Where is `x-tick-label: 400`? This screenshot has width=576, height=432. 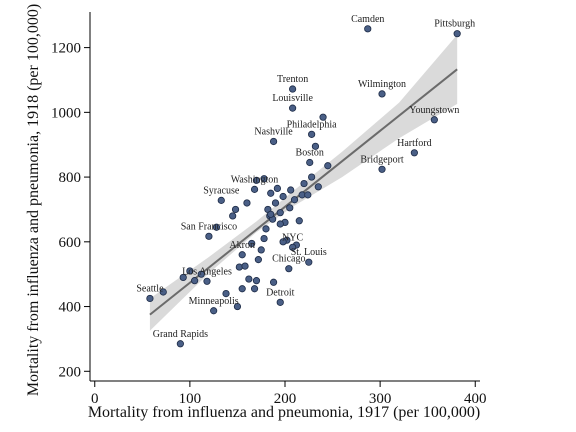
x-tick-label: 400 is located at coordinates (475, 399).